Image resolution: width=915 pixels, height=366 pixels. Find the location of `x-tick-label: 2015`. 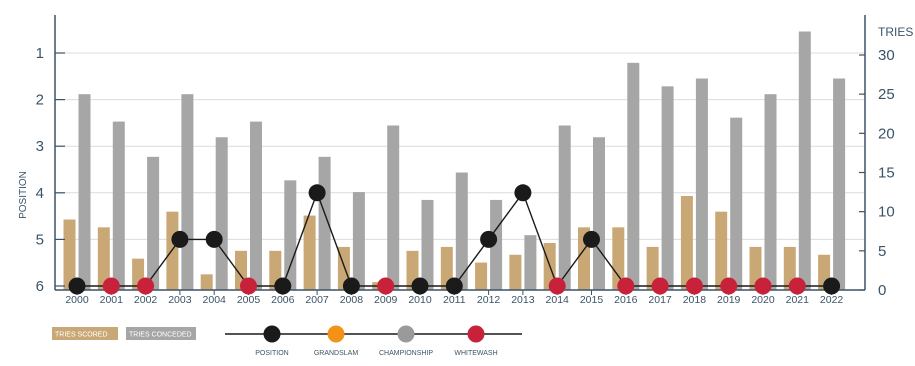

x-tick-label: 2015 is located at coordinates (592, 300).